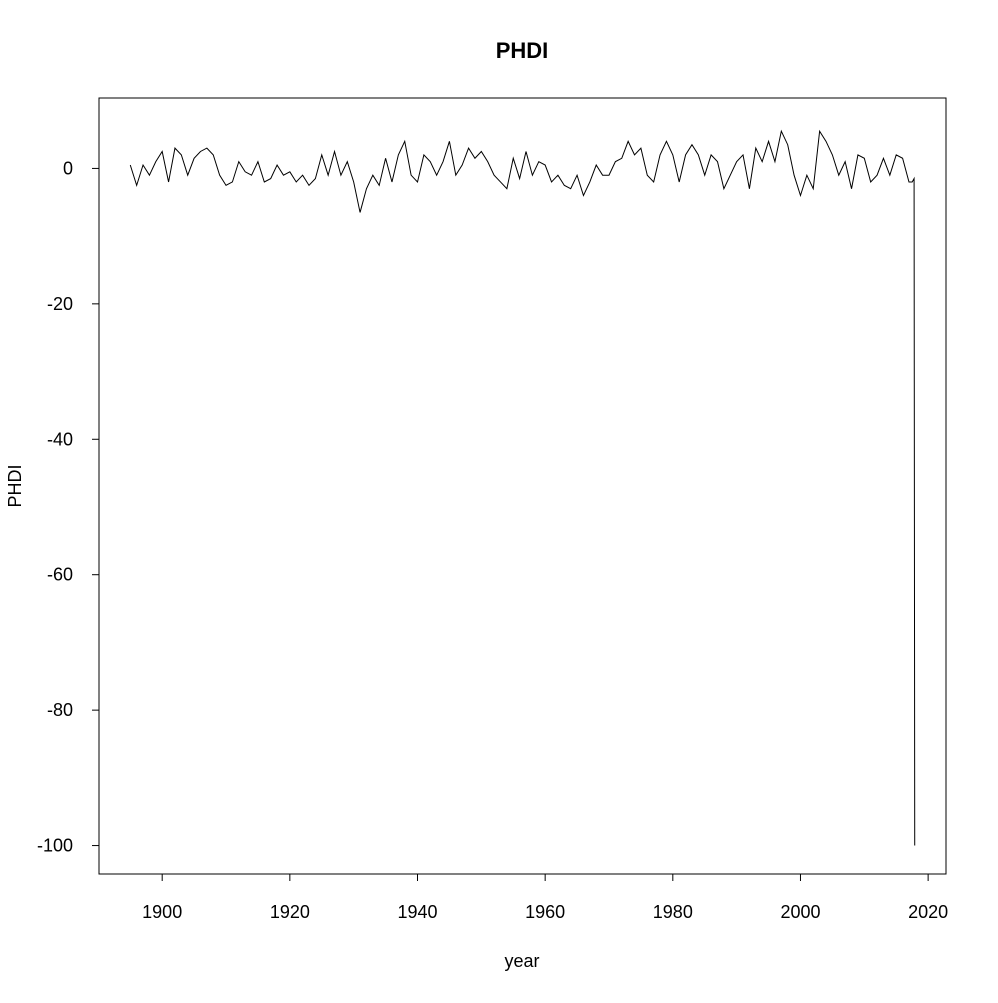  What do you see at coordinates (60, 710) in the screenshot?
I see `y-tick-label: -80` at bounding box center [60, 710].